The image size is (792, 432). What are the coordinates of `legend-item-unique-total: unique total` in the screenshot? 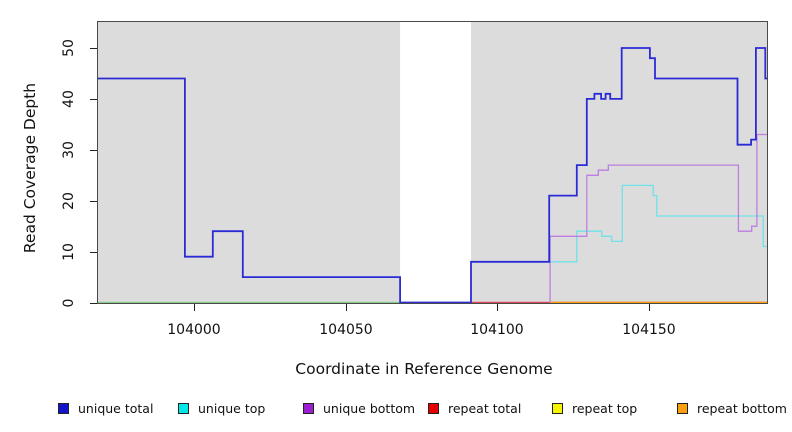 It's located at (105, 408).